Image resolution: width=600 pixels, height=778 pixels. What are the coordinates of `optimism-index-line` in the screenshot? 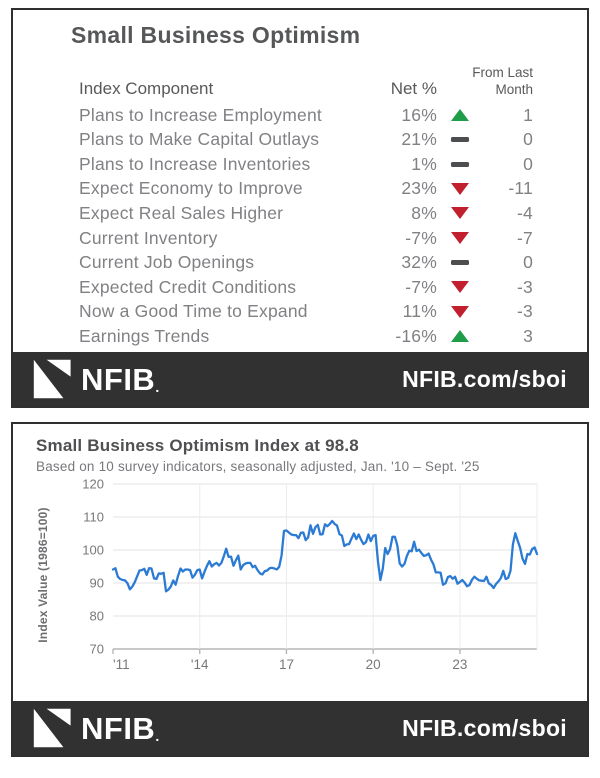 It's located at (325, 556).